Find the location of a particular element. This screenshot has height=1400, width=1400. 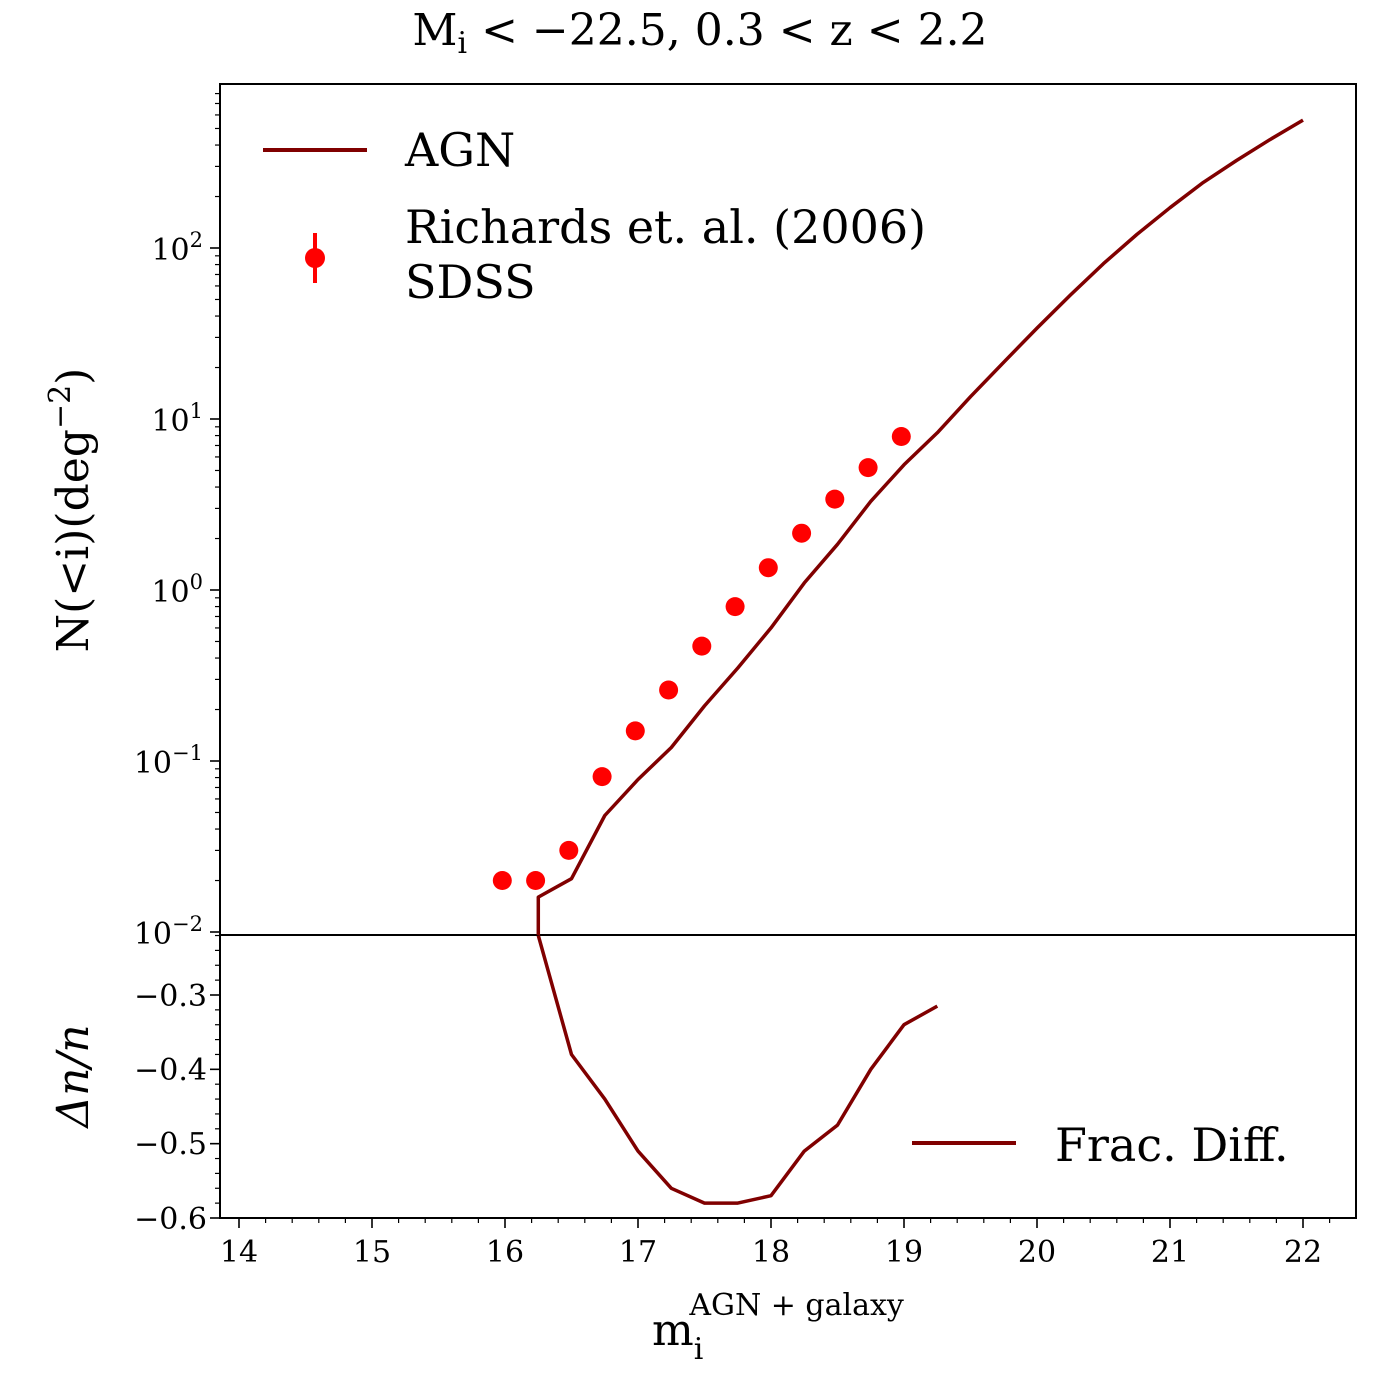

bottom-legend: Frac. Diff. is located at coordinates (1100, 1145).